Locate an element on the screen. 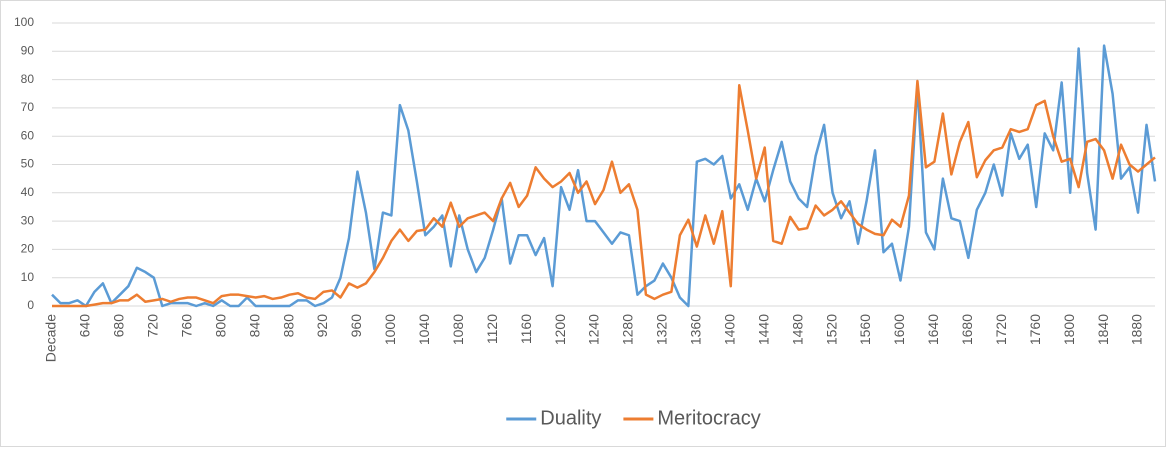 Image resolution: width=1172 pixels, height=449 pixels. x-tick-label: 880 is located at coordinates (288, 326).